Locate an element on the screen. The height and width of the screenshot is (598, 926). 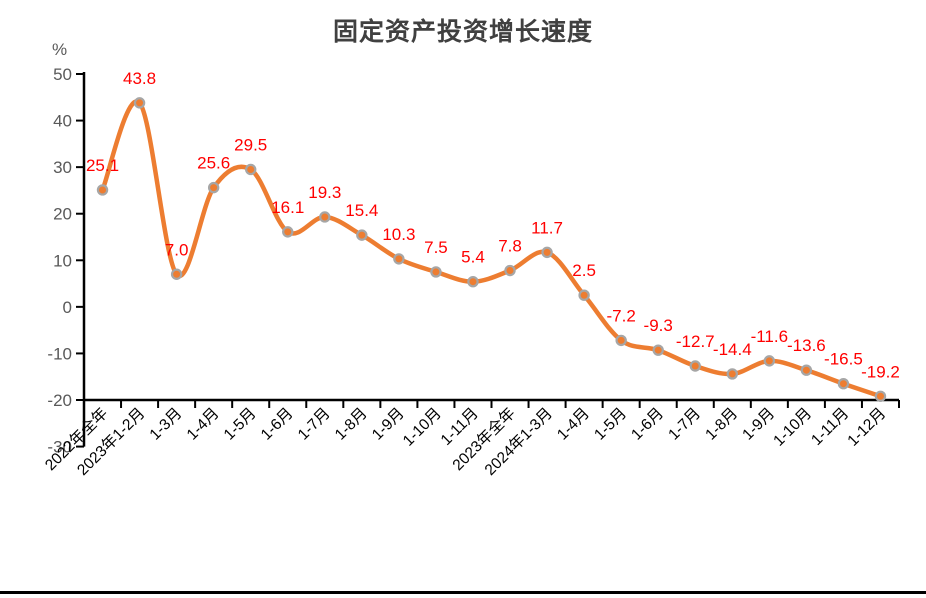
y-tick-label: 50 is located at coordinates (62, 74).